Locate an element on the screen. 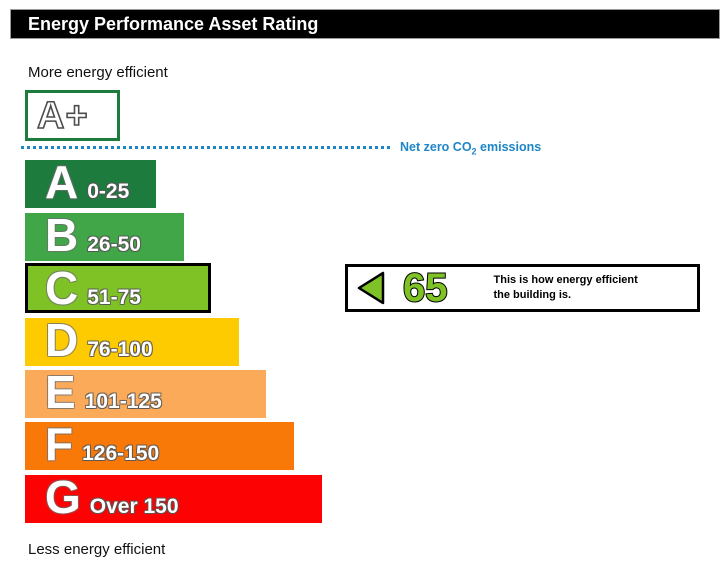  net-zero-subscript: 2 is located at coordinates (474, 151).